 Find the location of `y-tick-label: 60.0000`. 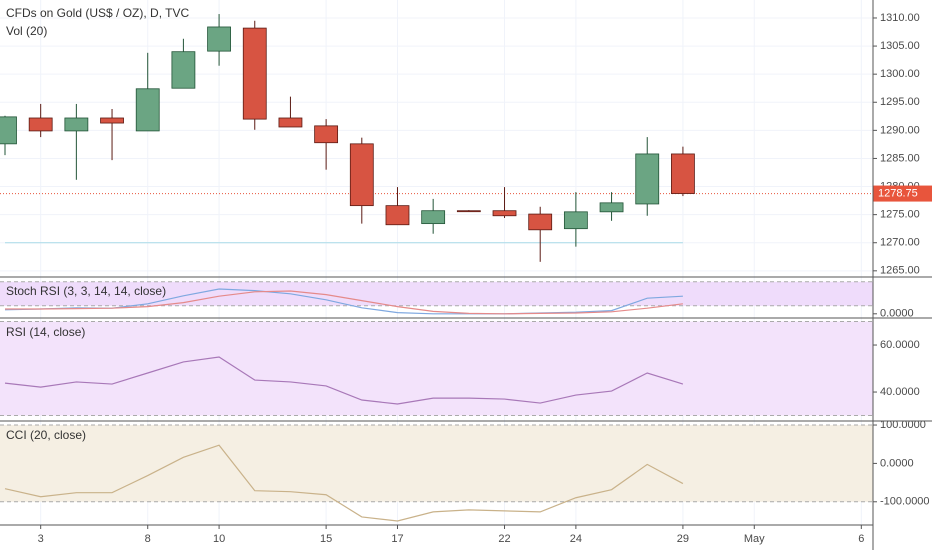

y-tick-label: 60.0000 is located at coordinates (900, 345).